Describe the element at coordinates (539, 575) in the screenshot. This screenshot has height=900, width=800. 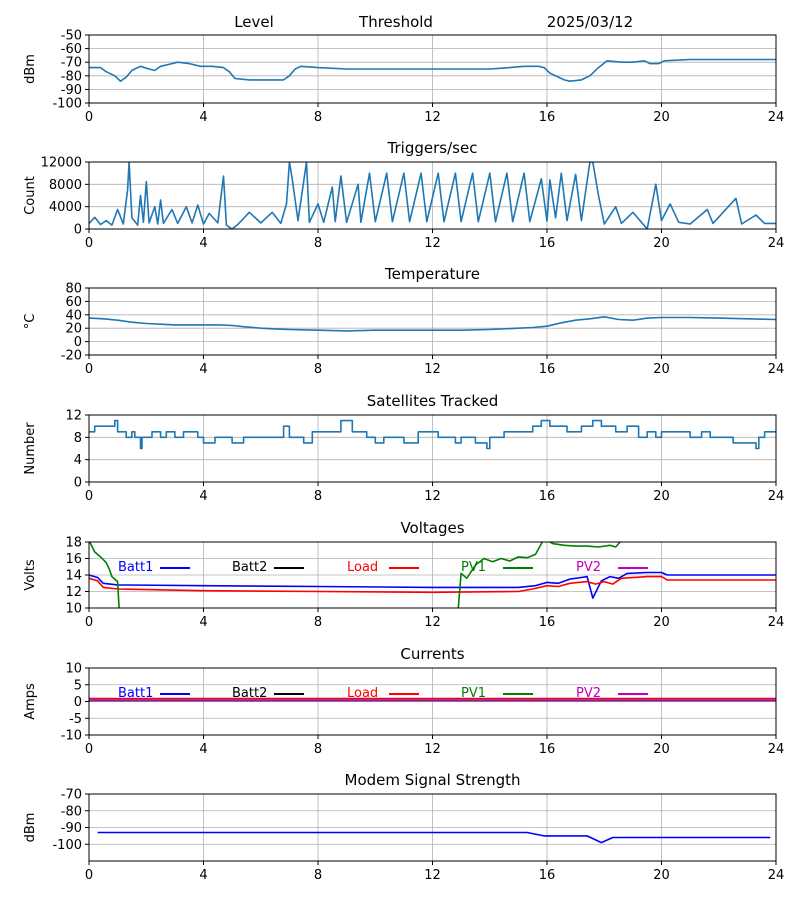
I see `voltages-series-pv1` at that location.